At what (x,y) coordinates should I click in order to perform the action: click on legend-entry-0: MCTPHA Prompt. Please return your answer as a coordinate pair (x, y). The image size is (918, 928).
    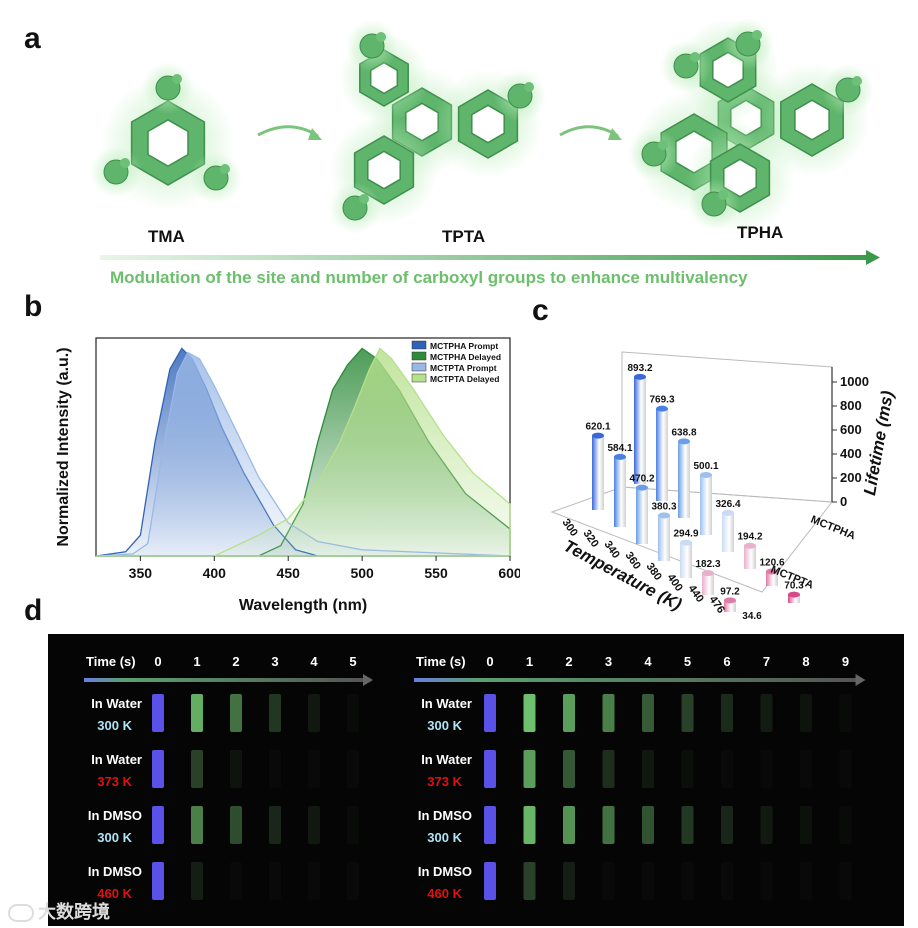
    Looking at the image, I should click on (464, 346).